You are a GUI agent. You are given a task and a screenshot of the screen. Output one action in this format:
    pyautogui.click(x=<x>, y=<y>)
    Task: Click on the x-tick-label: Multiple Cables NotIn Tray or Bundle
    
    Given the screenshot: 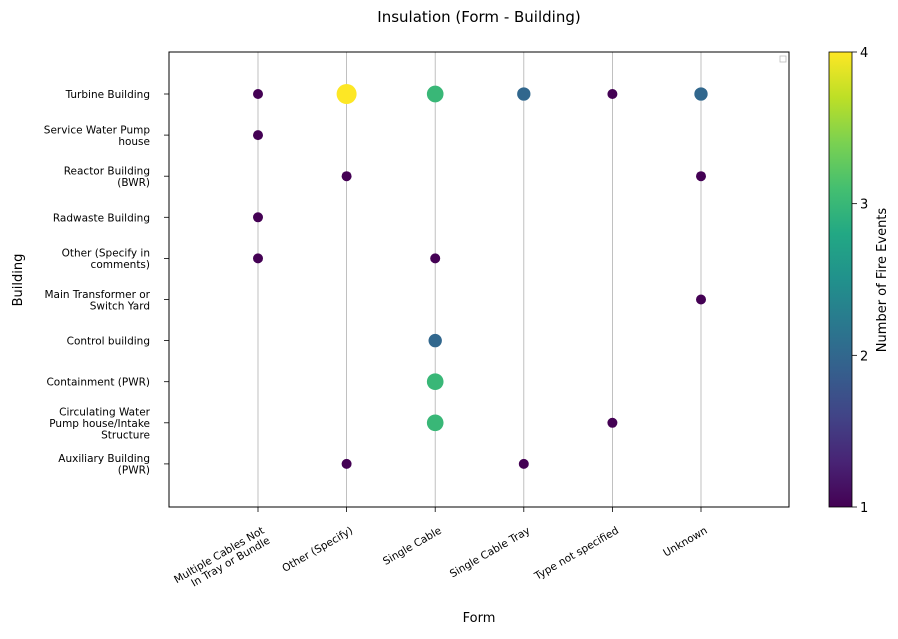 What is the action you would take?
    pyautogui.click(x=222, y=560)
    